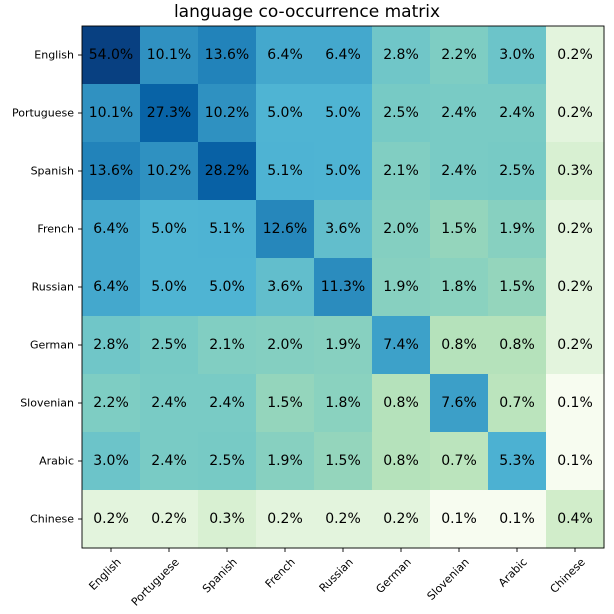 This screenshot has height=614, width=614. What do you see at coordinates (513, 573) in the screenshot?
I see `x-tick-label: Arabic` at bounding box center [513, 573].